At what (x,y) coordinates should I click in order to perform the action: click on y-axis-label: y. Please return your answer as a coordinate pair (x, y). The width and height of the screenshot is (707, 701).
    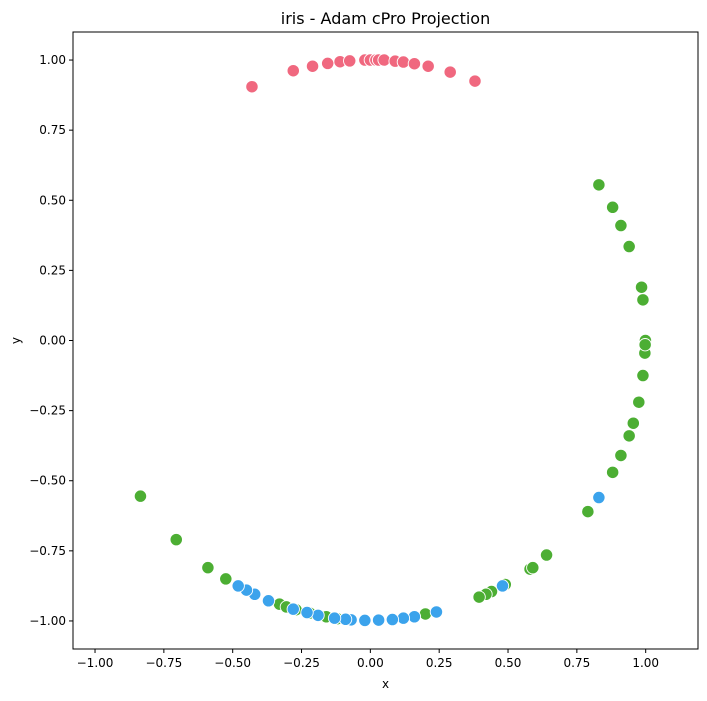
    Looking at the image, I should click on (16, 340).